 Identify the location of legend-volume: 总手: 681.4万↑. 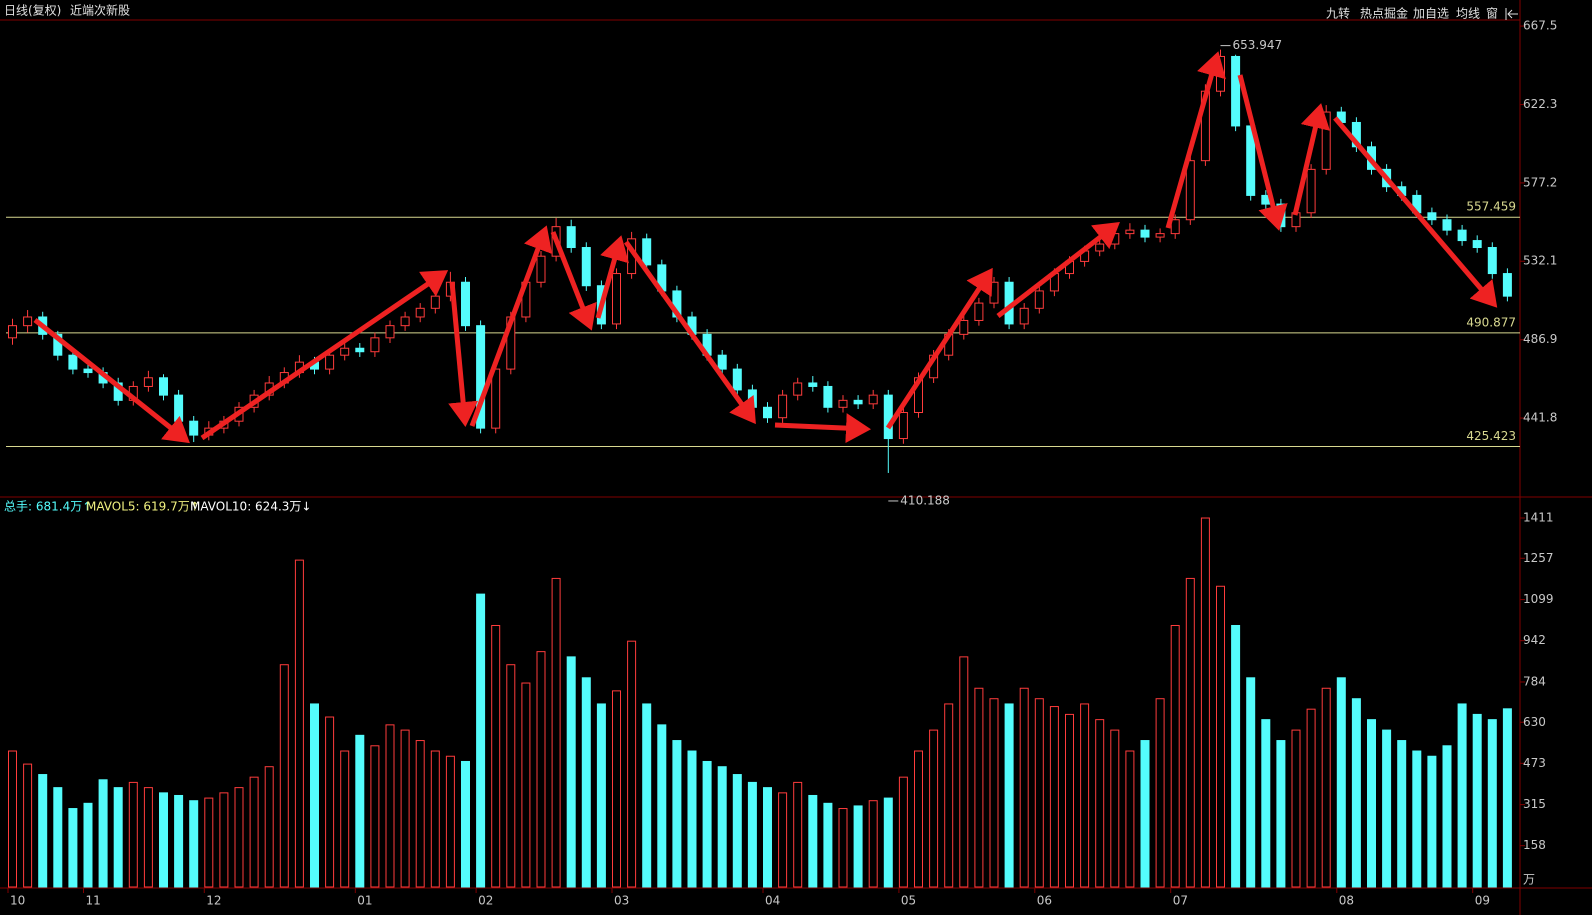
(48, 507).